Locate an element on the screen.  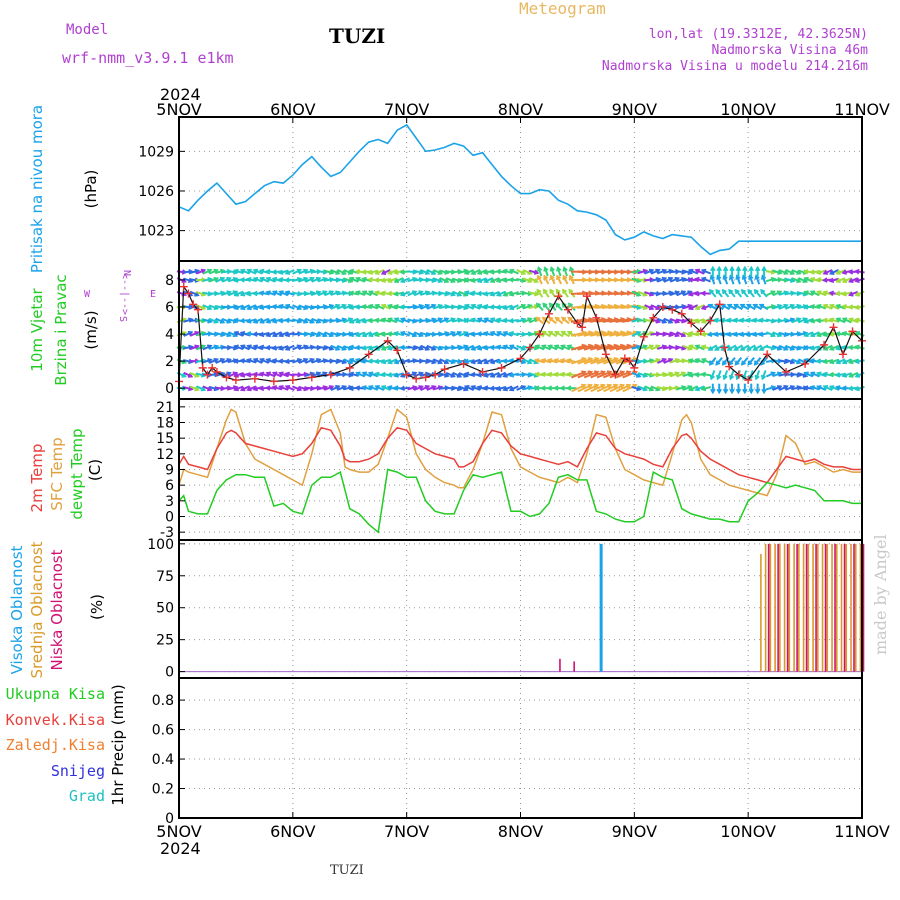
precip-legend-label: Konvek.Kisa is located at coordinates (55, 720).